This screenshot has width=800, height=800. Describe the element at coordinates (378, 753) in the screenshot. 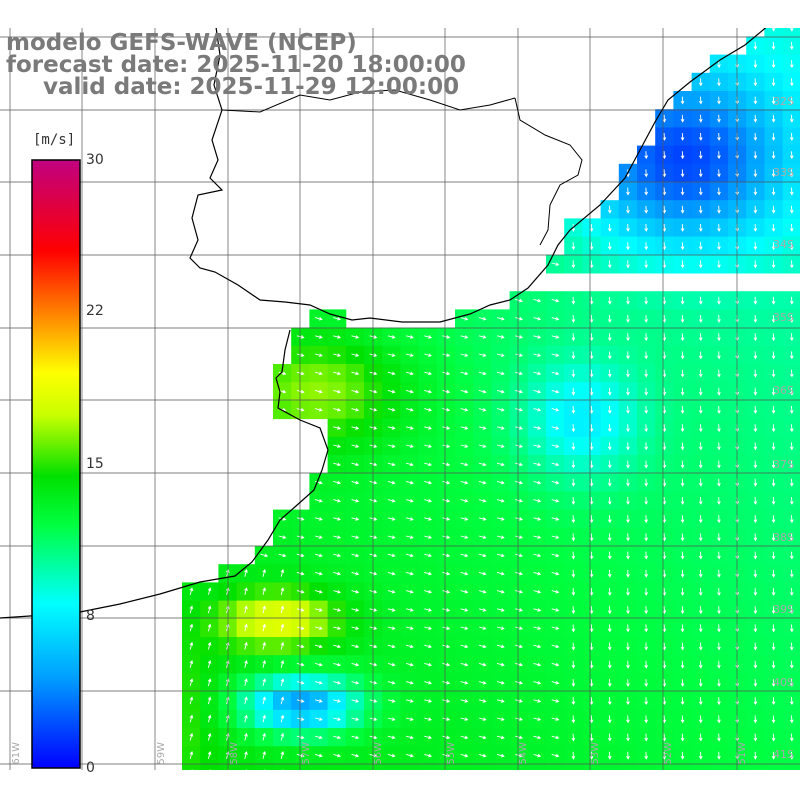

I see `lon-label: 56W` at that location.